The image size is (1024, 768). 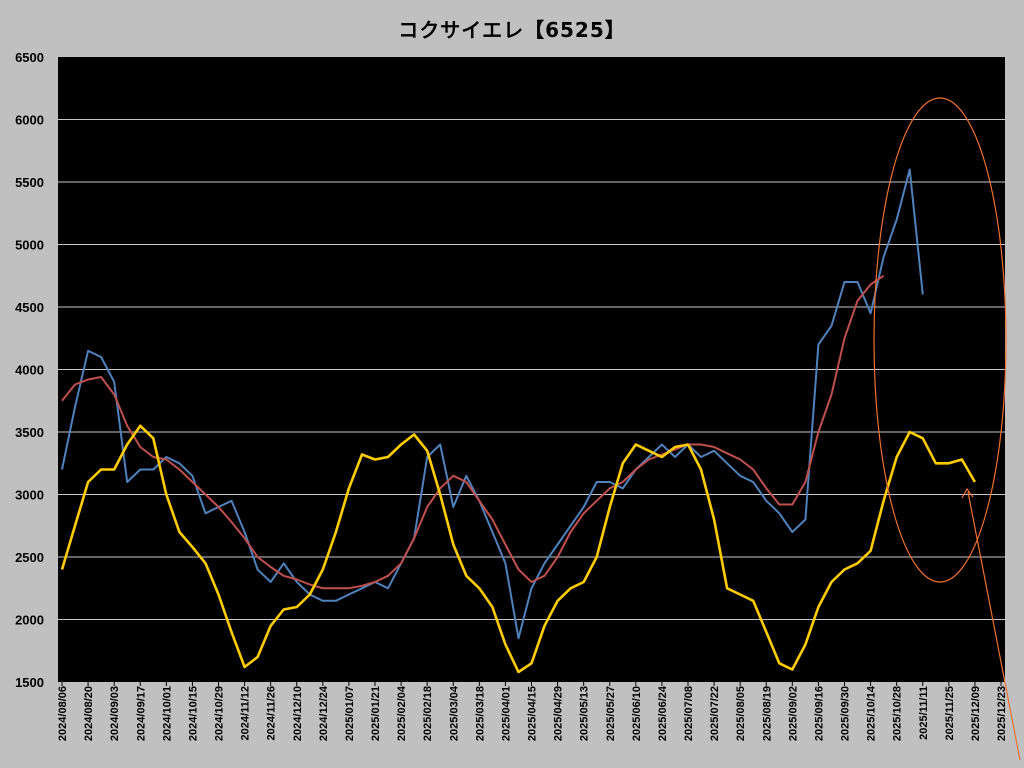 I want to click on y-tick-label: 5000, so click(x=29, y=245).